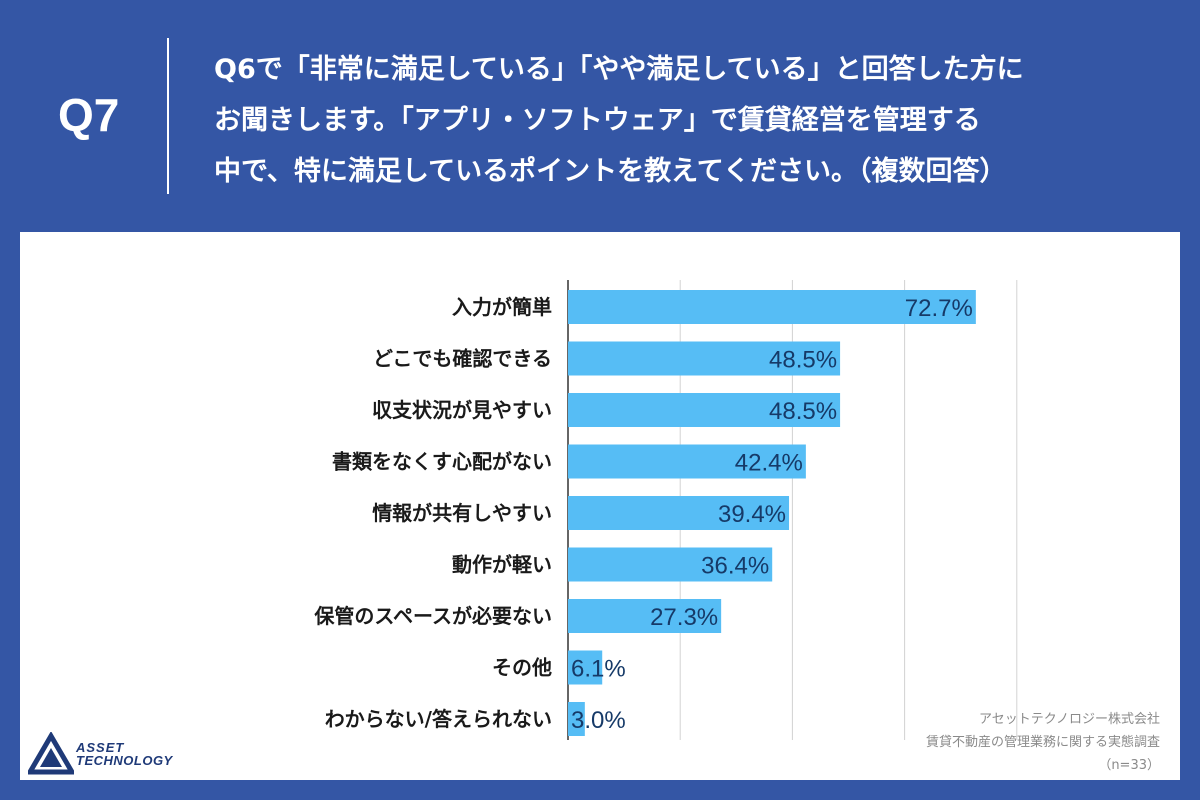 The width and height of the screenshot is (1200, 800). I want to click on logo-text-asset: ASSET, so click(100, 747).